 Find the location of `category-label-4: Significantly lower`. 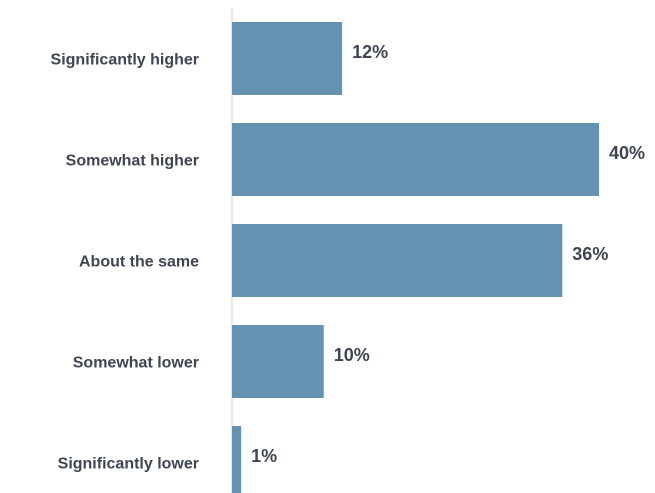

category-label-4: Significantly lower is located at coordinates (128, 464).